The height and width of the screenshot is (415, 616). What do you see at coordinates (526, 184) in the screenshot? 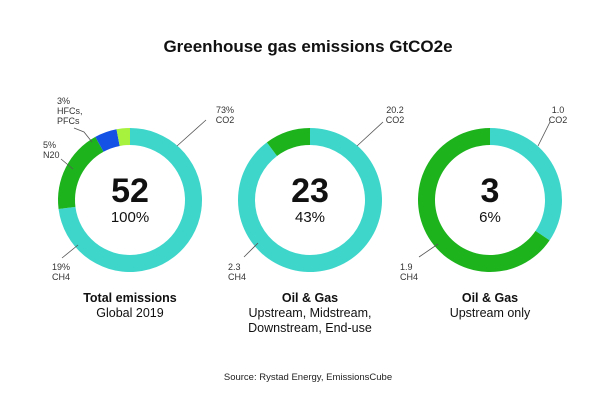
I see `donut-3-slice-co2` at bounding box center [526, 184].